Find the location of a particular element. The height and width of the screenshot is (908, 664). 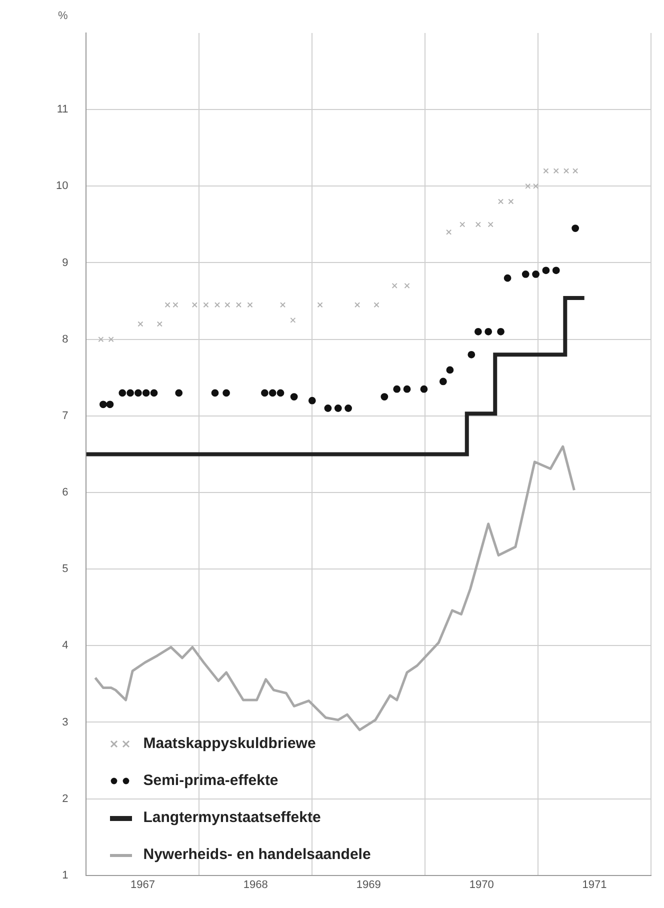

y-tick-label: 6 is located at coordinates (65, 492).